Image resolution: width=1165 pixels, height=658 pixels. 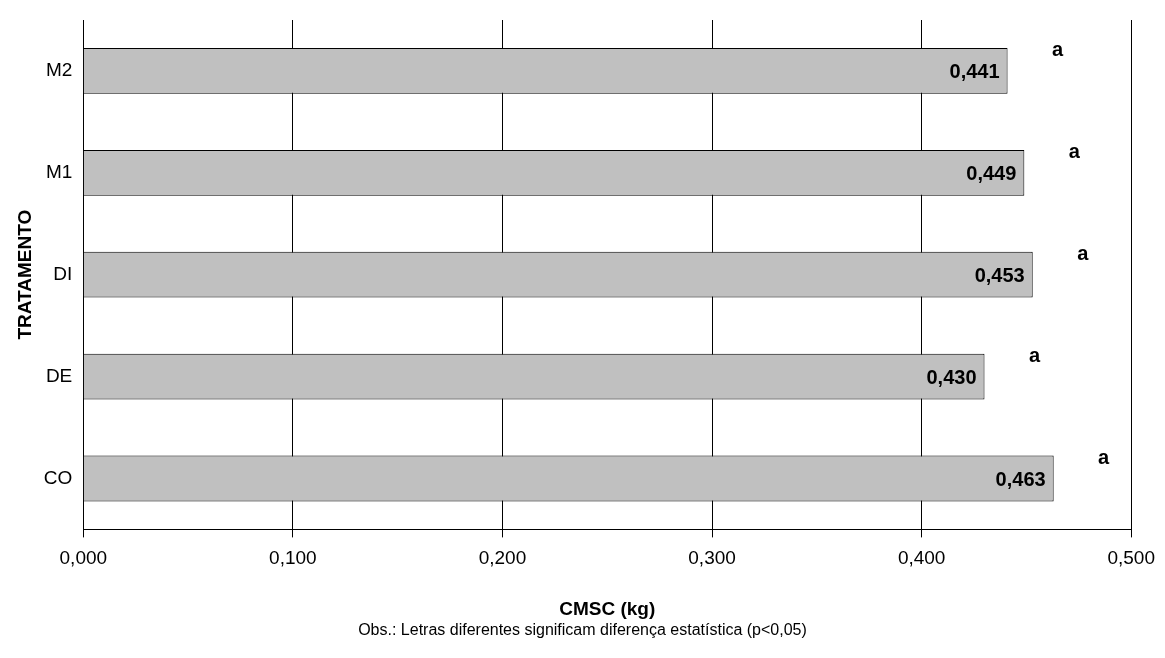 What do you see at coordinates (921, 558) in the screenshot?
I see `x-tick-label: 0,400` at bounding box center [921, 558].